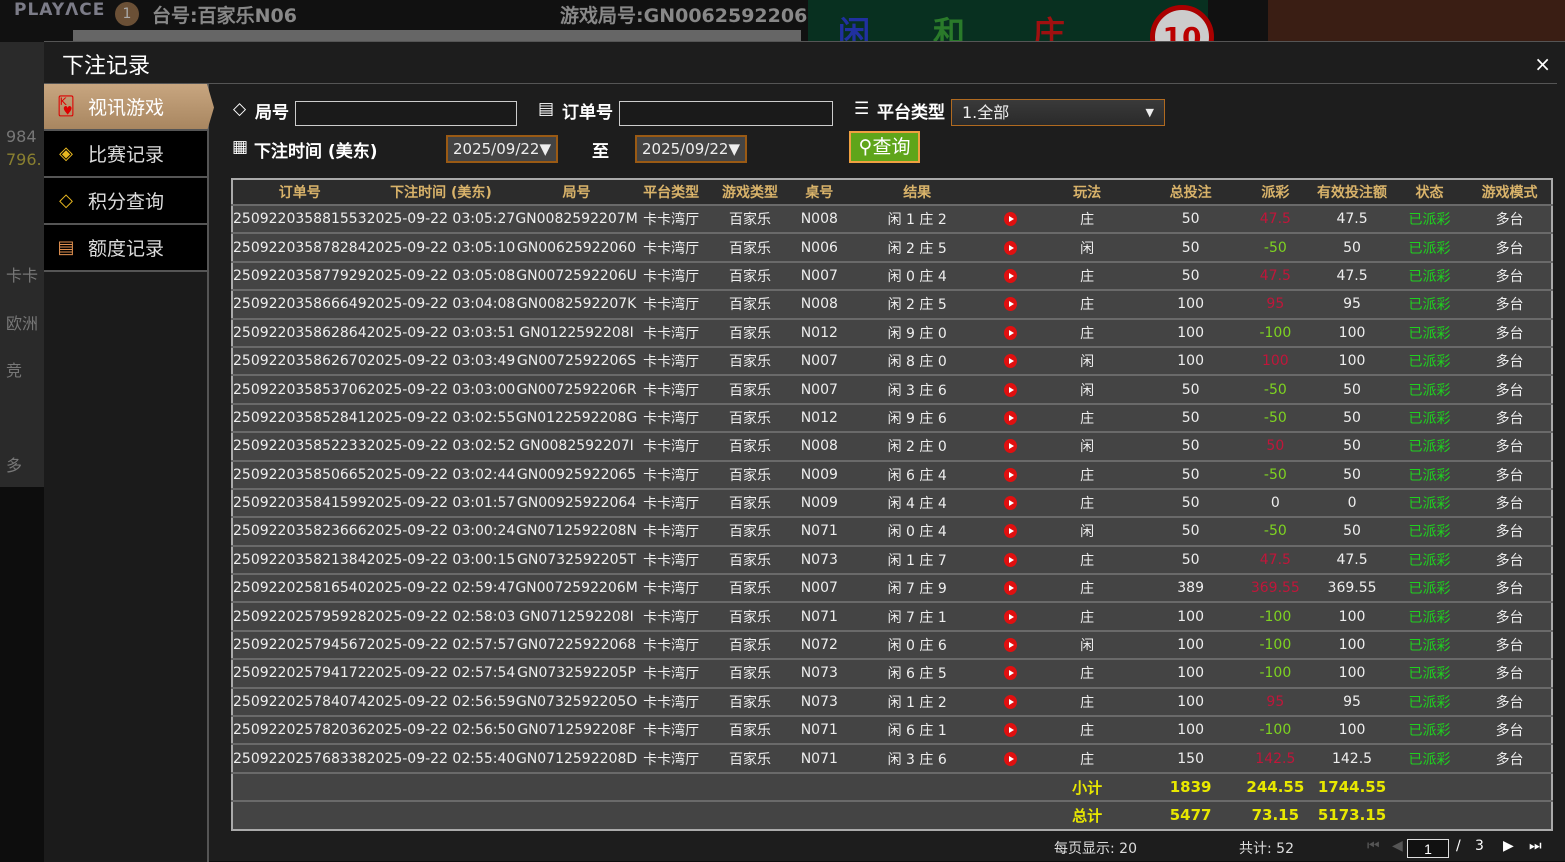 The height and width of the screenshot is (862, 1565). I want to click on game-type-cell: 百家乐, so click(750, 616).